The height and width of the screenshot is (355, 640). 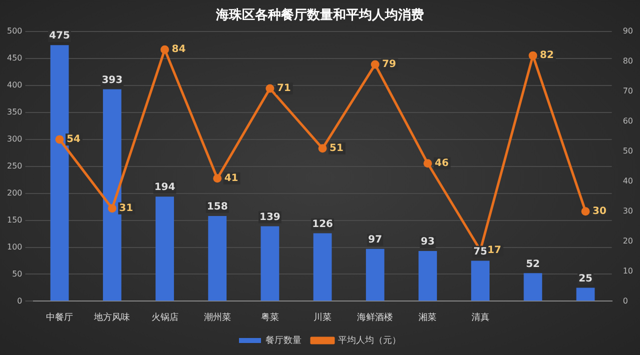 I want to click on data-label: 41, so click(x=231, y=178).